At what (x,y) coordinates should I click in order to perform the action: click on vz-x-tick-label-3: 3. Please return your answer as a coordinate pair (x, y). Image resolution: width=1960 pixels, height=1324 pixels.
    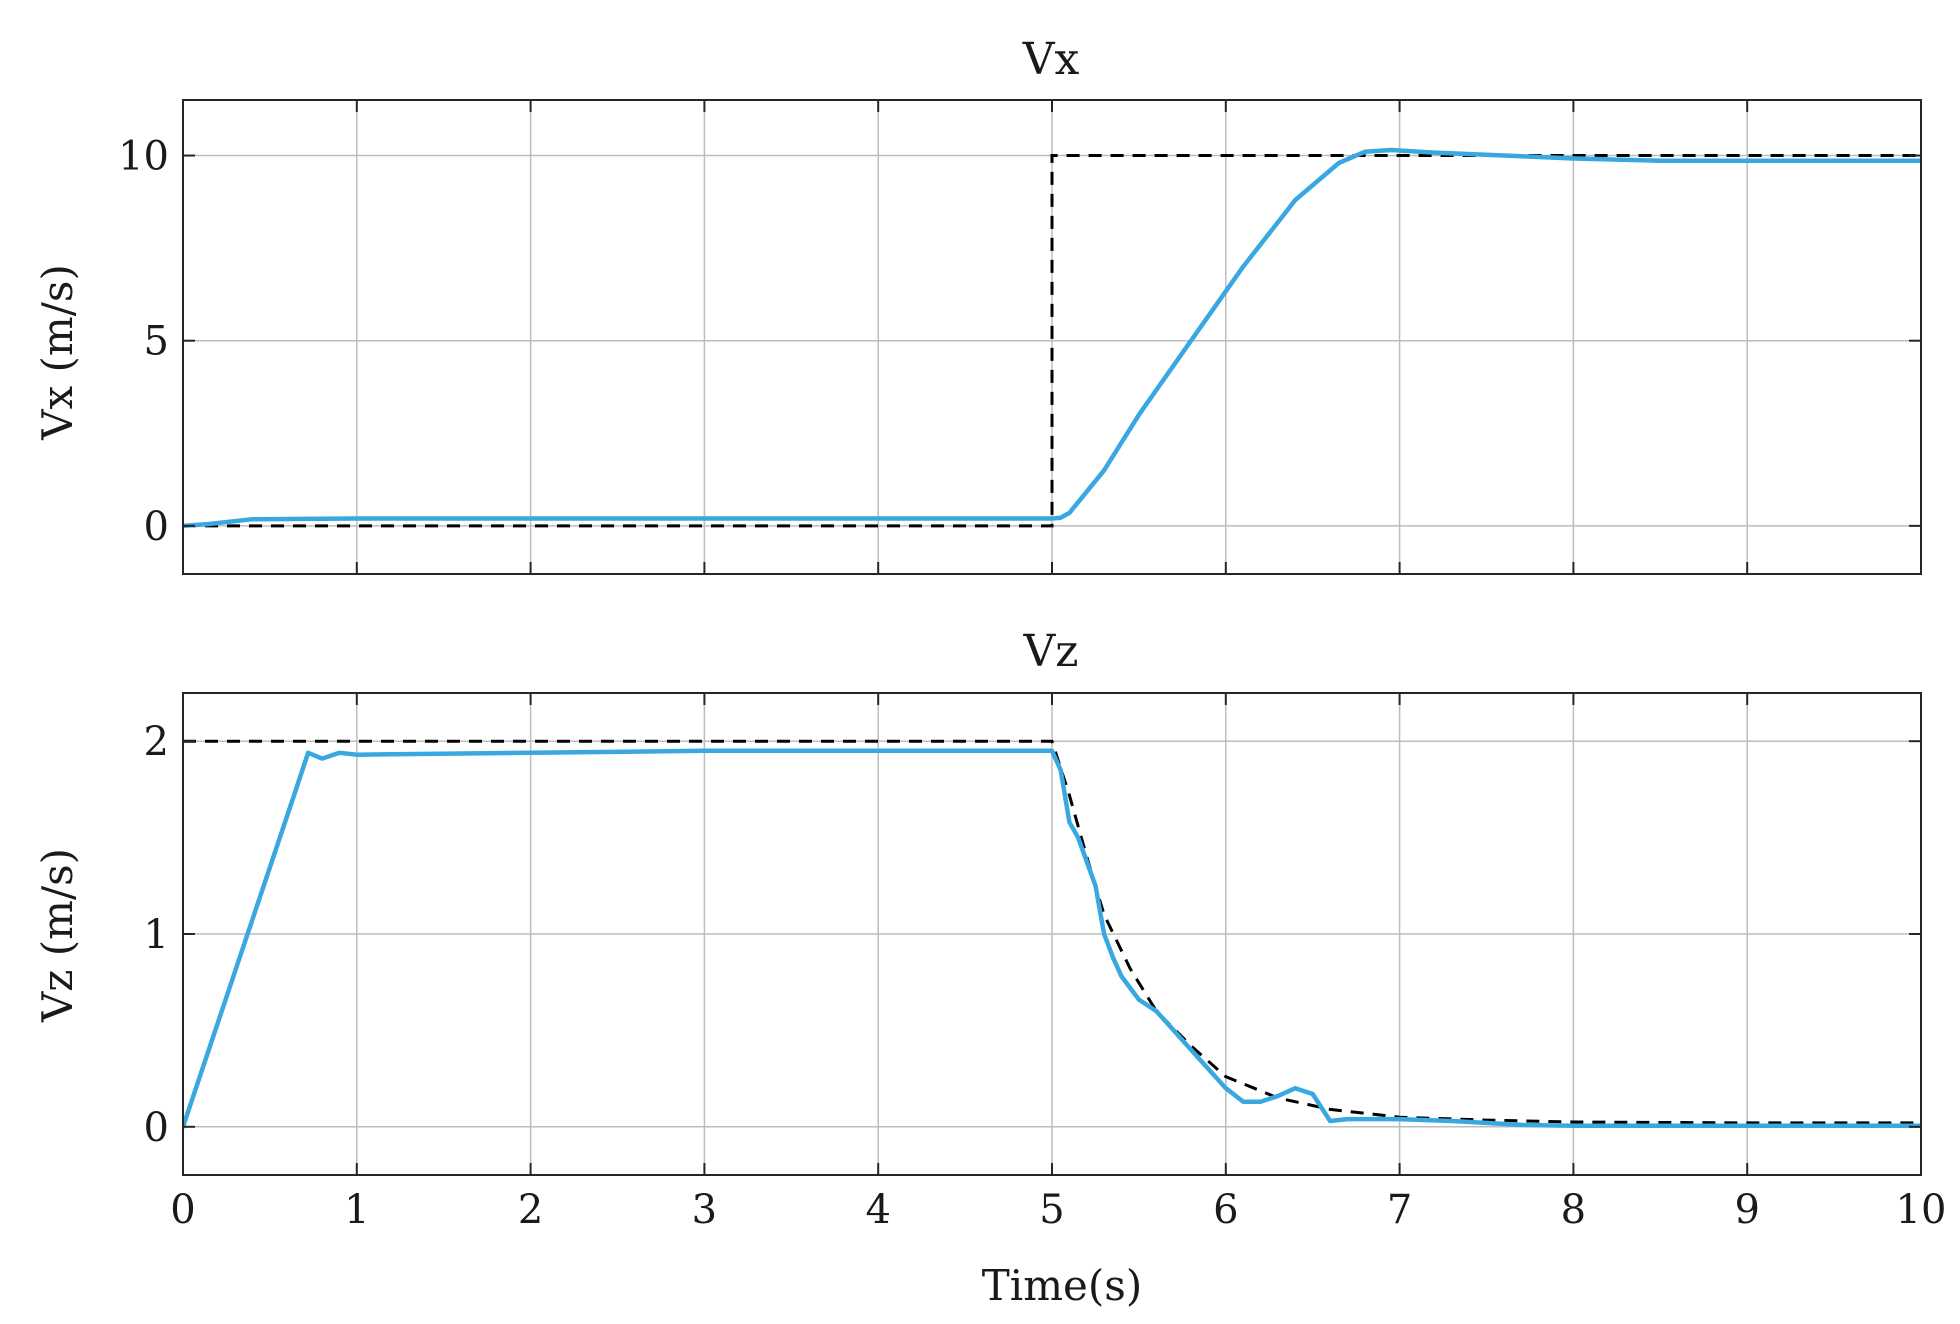
    Looking at the image, I should click on (704, 1210).